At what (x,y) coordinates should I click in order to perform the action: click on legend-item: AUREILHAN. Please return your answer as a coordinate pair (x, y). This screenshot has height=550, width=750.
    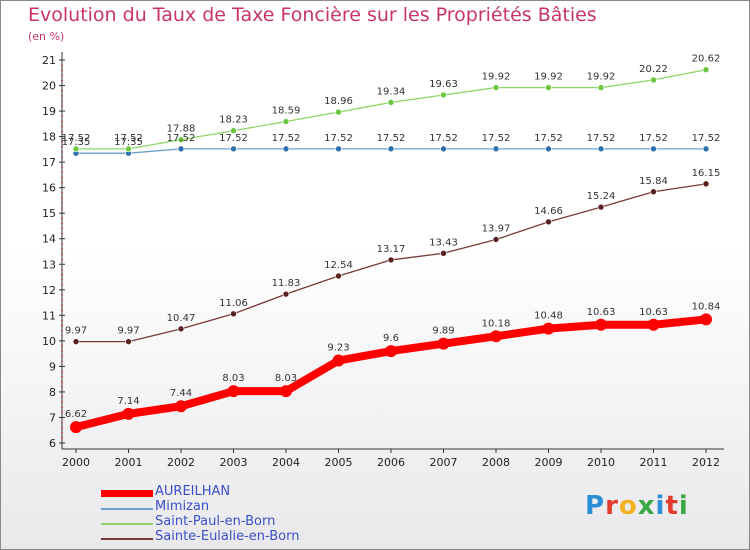
    Looking at the image, I should click on (231, 493).